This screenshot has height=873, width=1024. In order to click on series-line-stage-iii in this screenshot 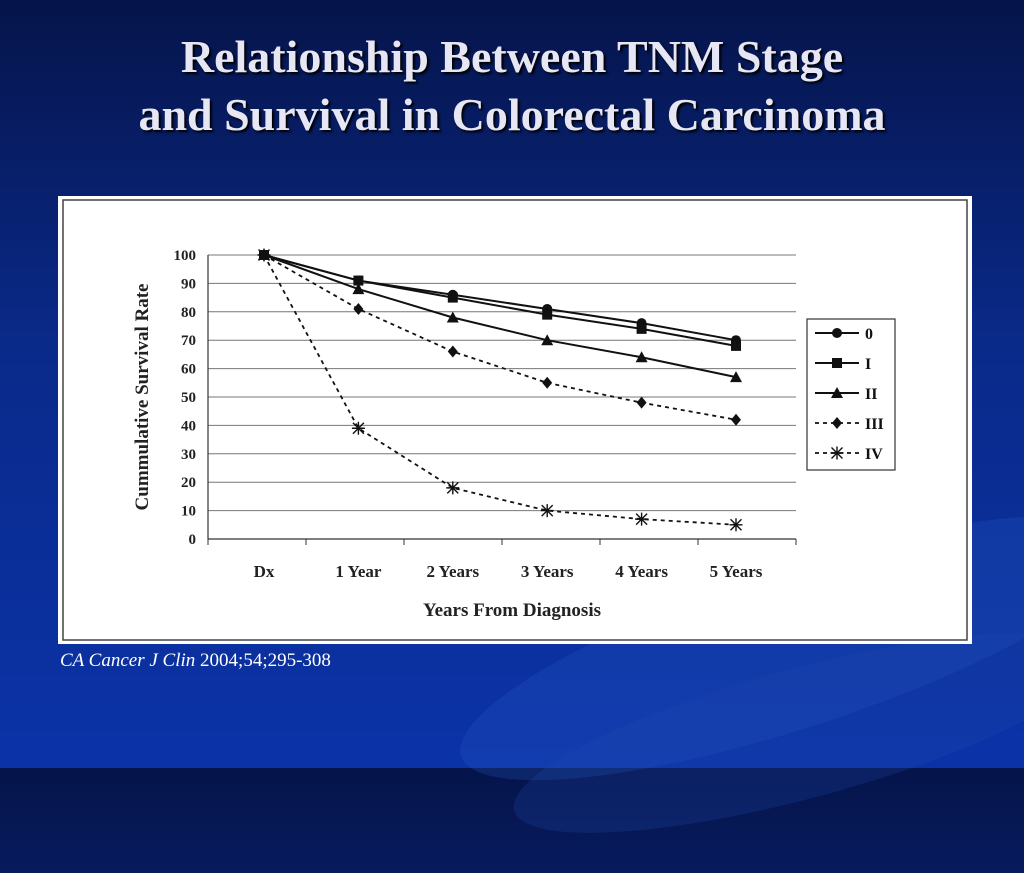, I will do `click(500, 337)`.